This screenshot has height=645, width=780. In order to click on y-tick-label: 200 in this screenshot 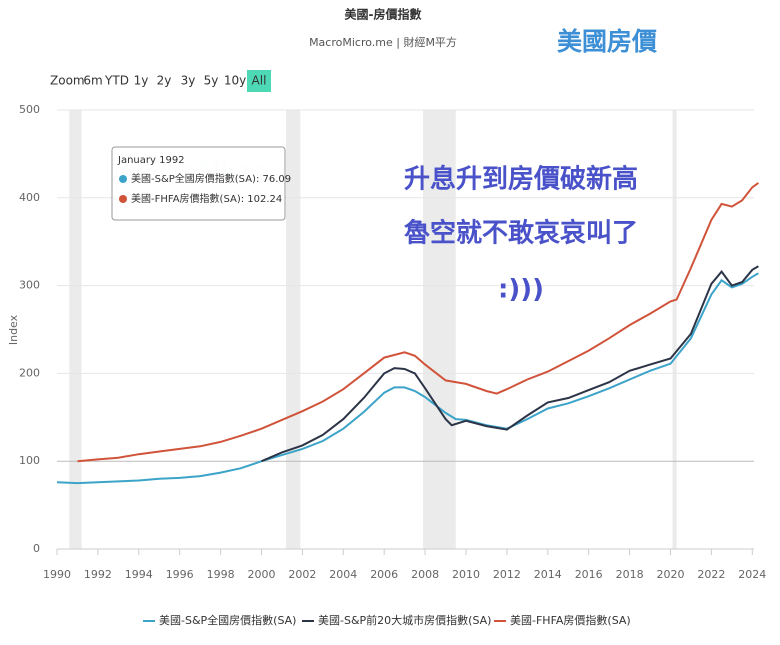, I will do `click(29, 372)`.